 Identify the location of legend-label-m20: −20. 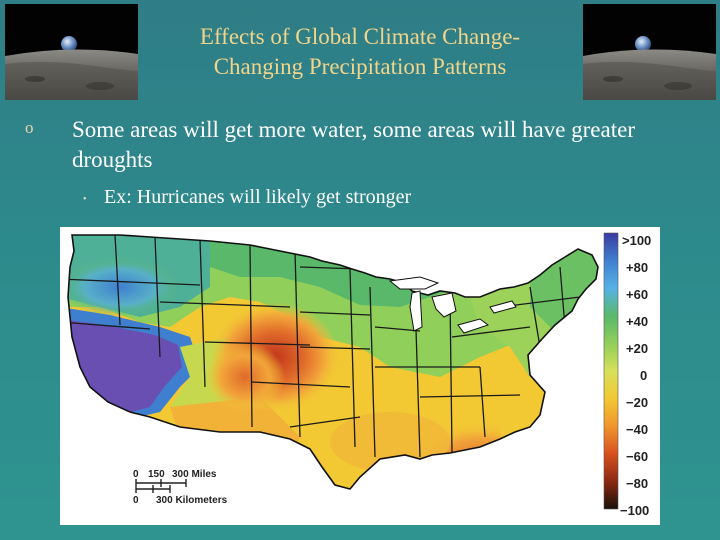
(637, 402).